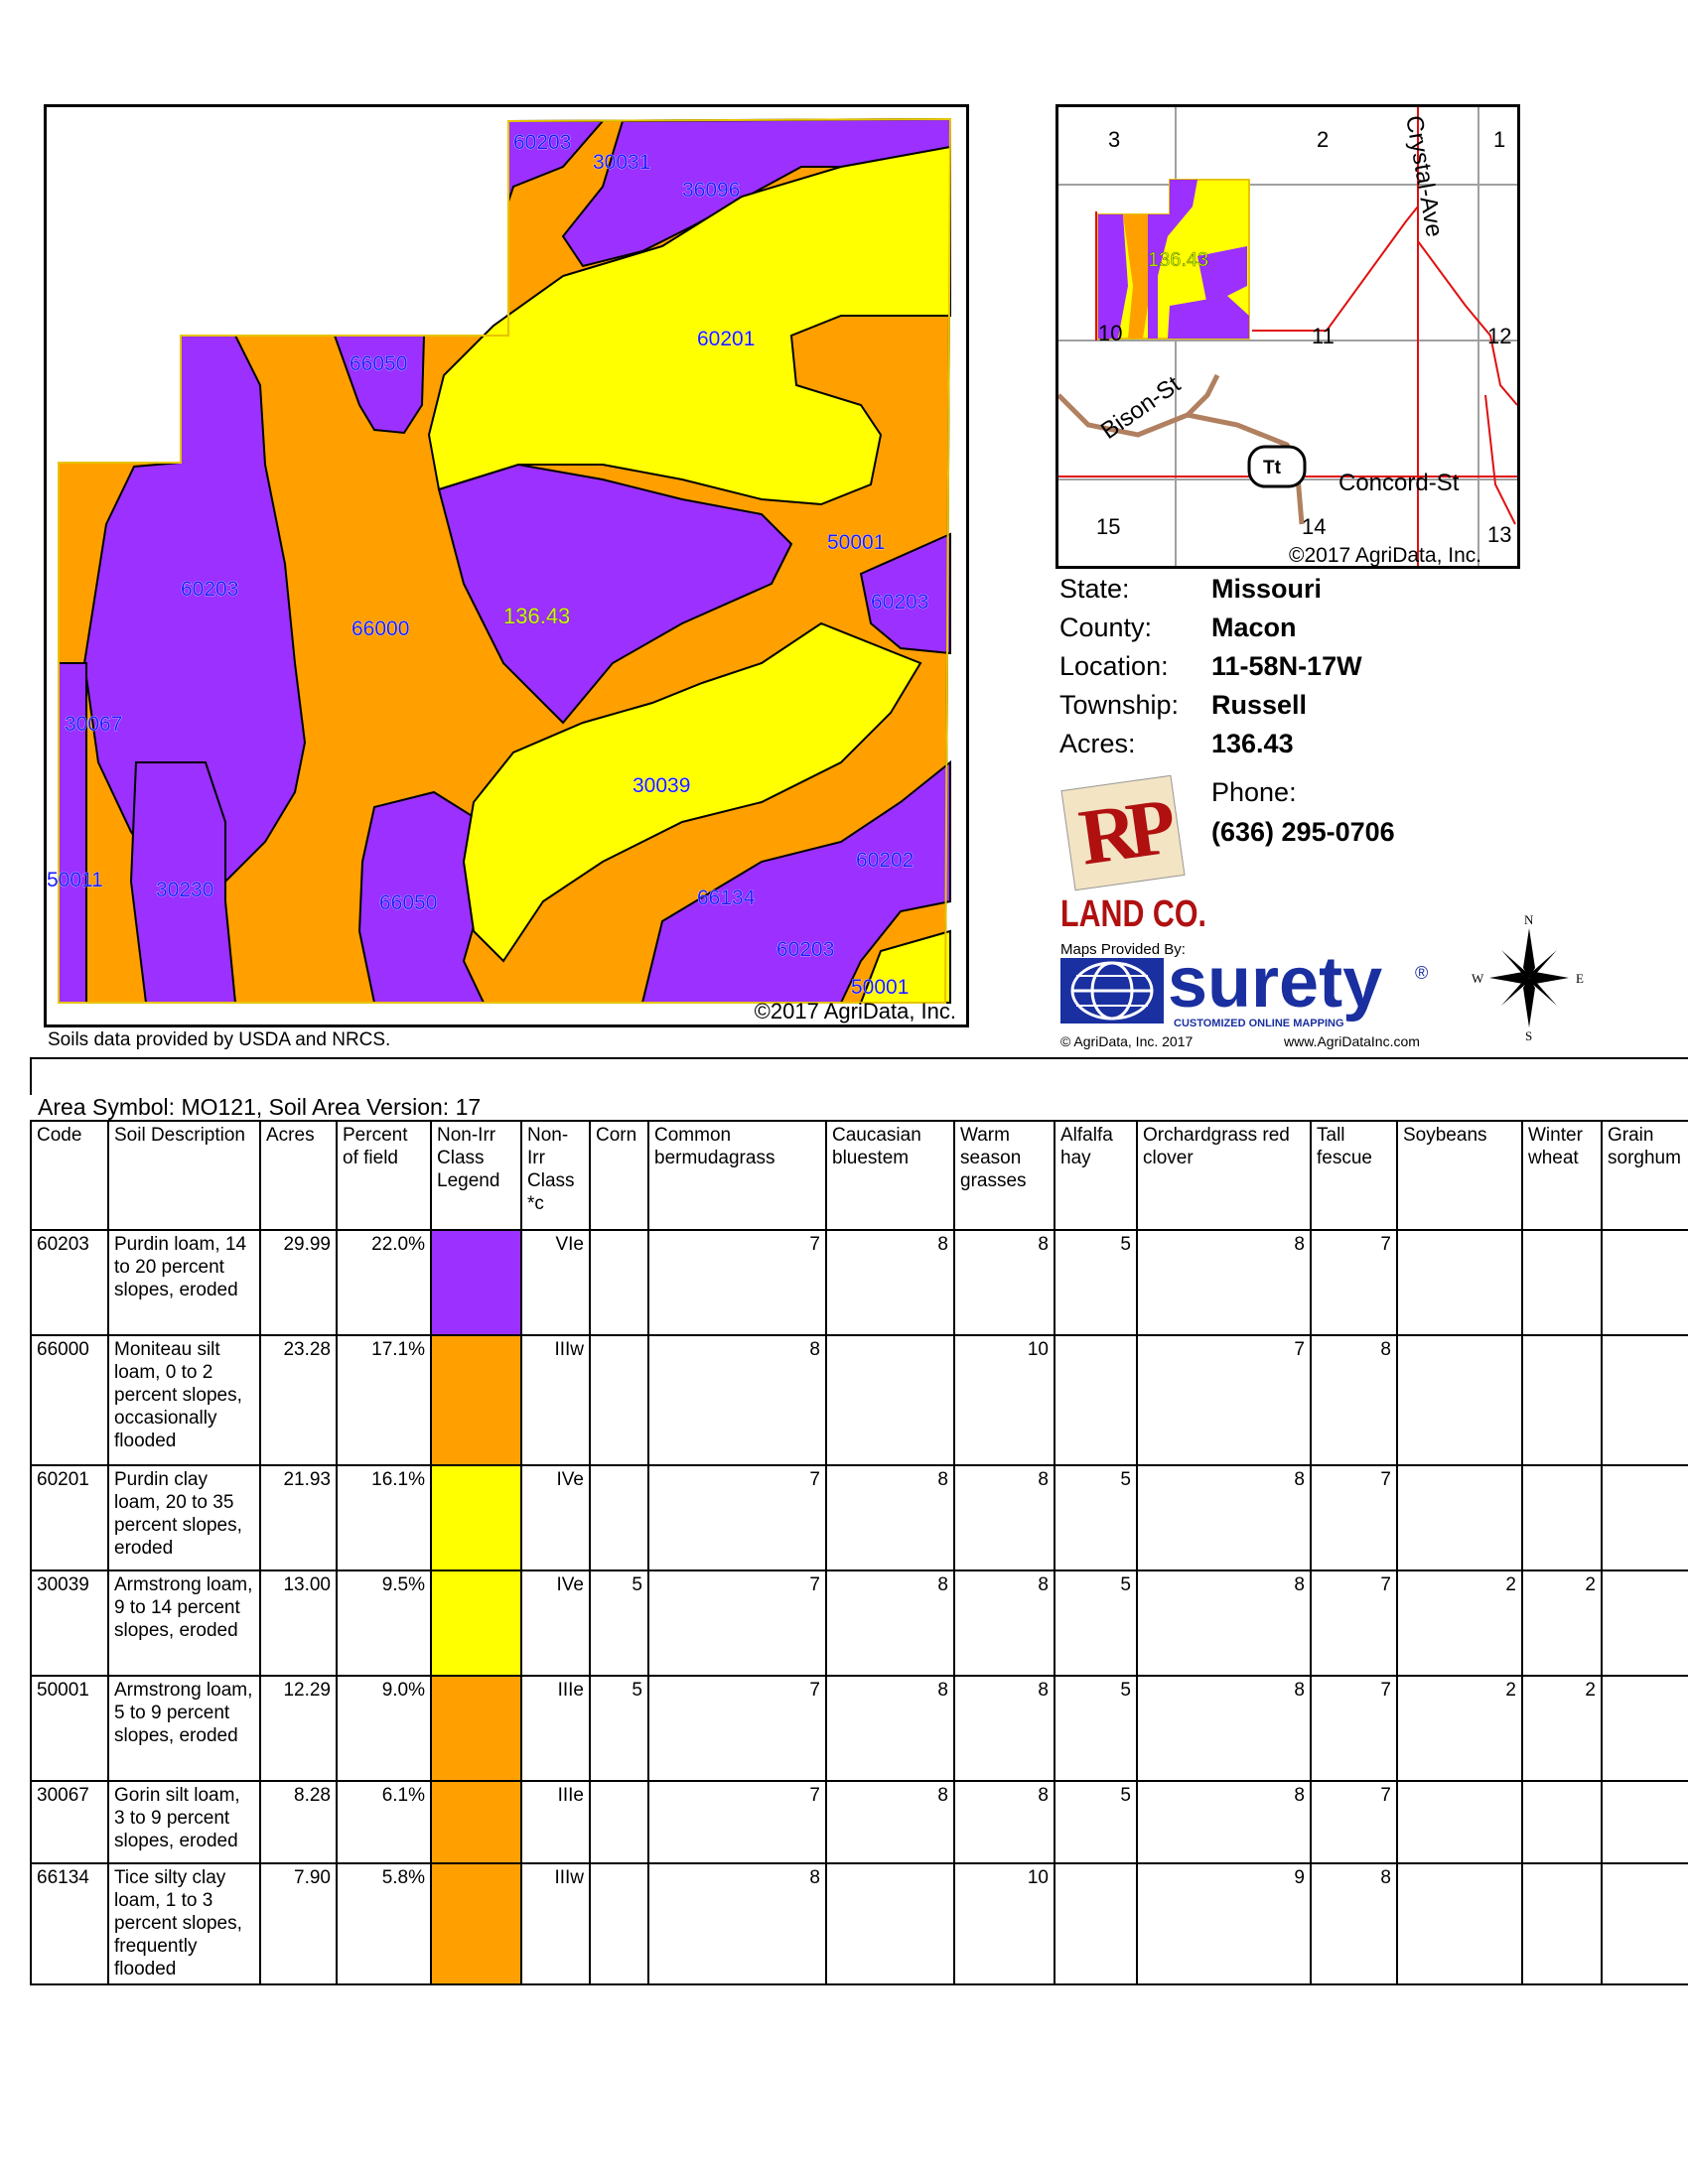 The width and height of the screenshot is (1688, 2184). Describe the element at coordinates (298, 1923) in the screenshot. I see `cell-acres: 7.90` at that location.